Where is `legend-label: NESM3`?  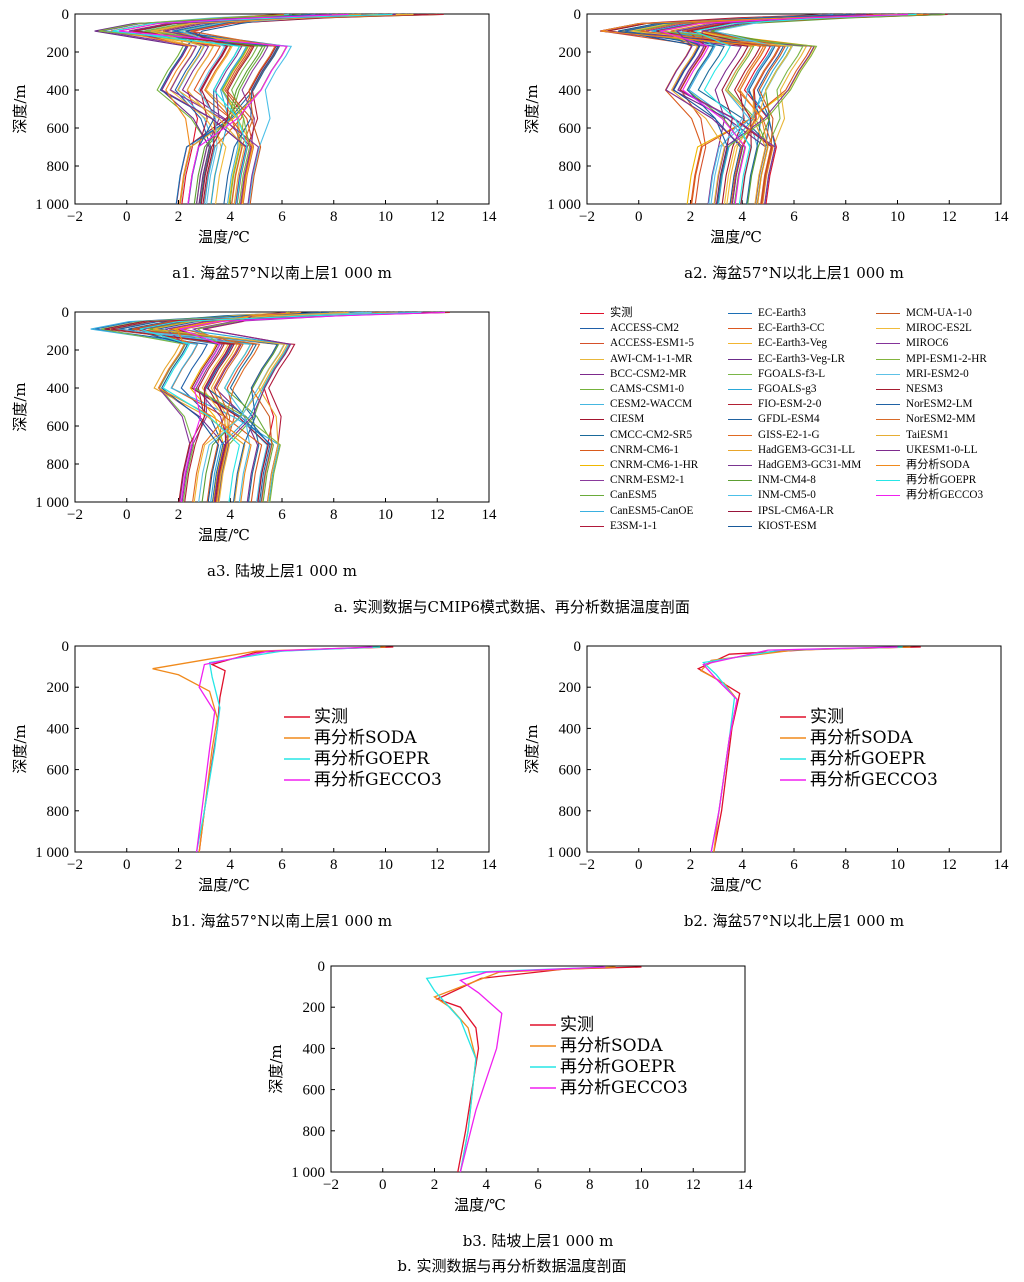
legend-label: NESM3 is located at coordinates (924, 389).